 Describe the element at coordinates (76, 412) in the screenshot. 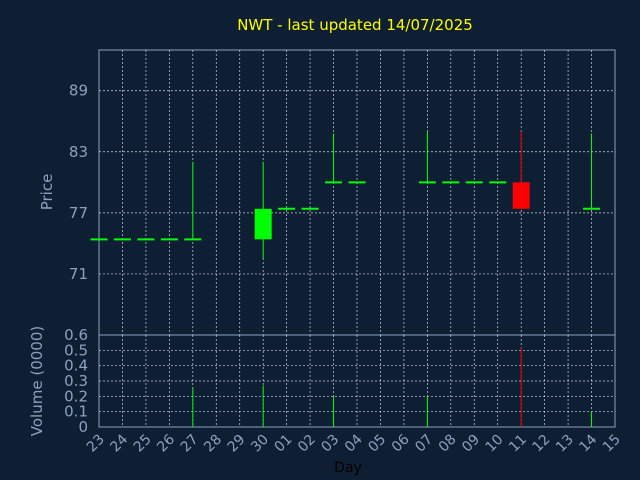

I see `volume-y-tick-label: 0.1` at that location.